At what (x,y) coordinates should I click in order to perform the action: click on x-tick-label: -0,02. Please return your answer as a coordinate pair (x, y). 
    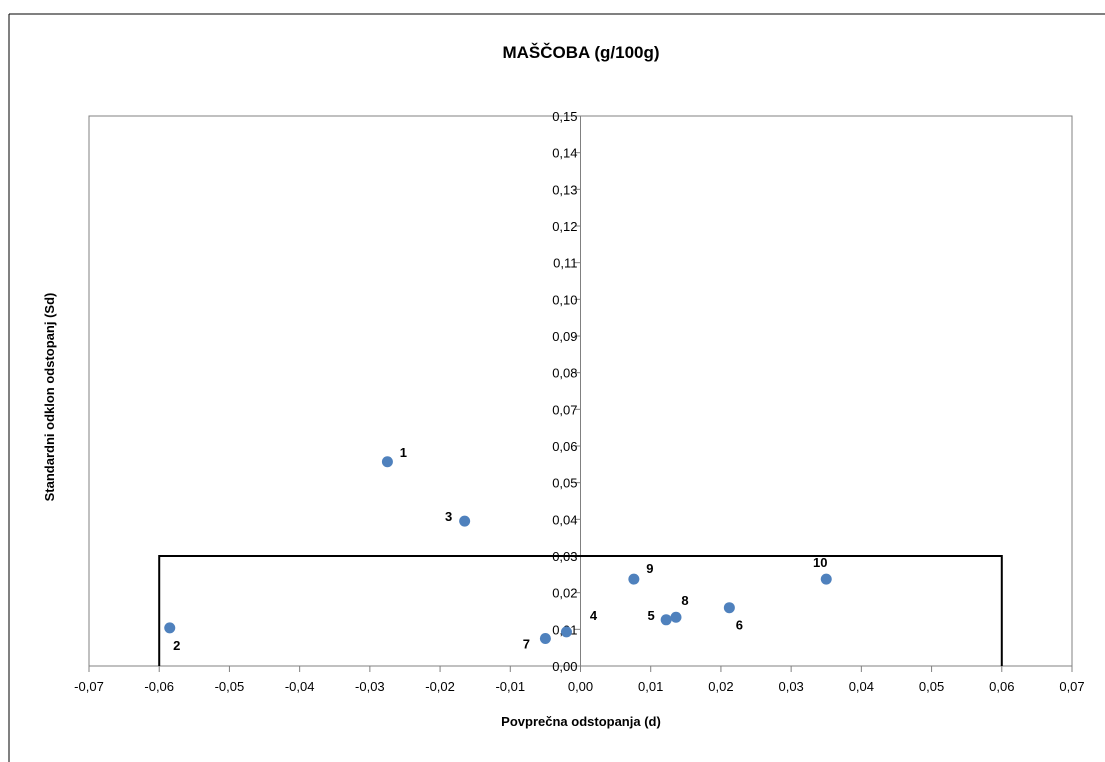
    Looking at the image, I should click on (440, 686).